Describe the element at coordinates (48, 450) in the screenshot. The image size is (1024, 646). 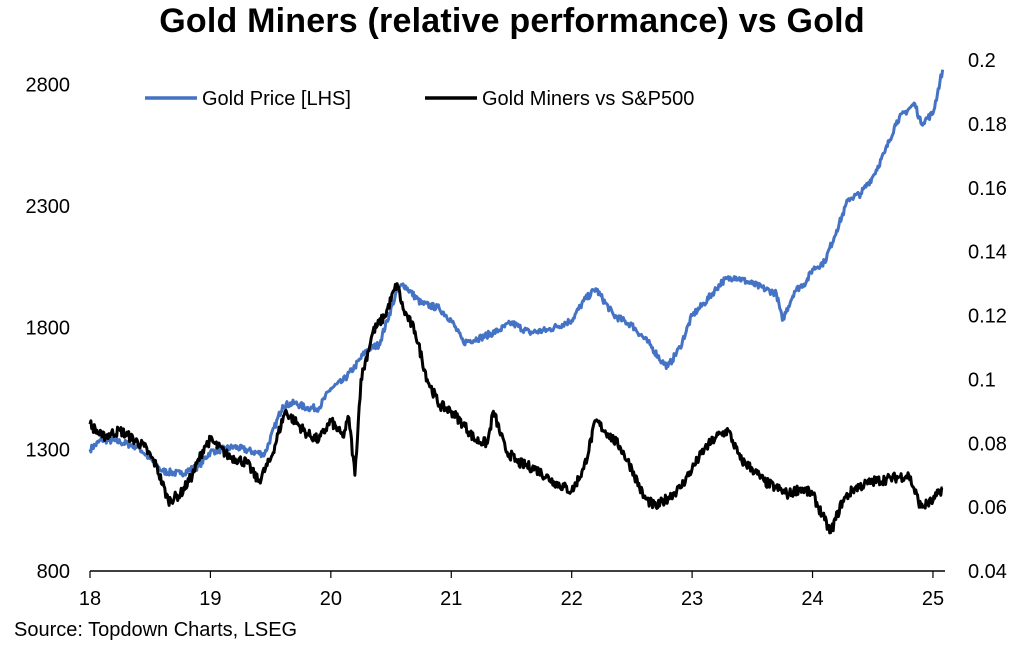
I see `left-tick-label: 1300` at that location.